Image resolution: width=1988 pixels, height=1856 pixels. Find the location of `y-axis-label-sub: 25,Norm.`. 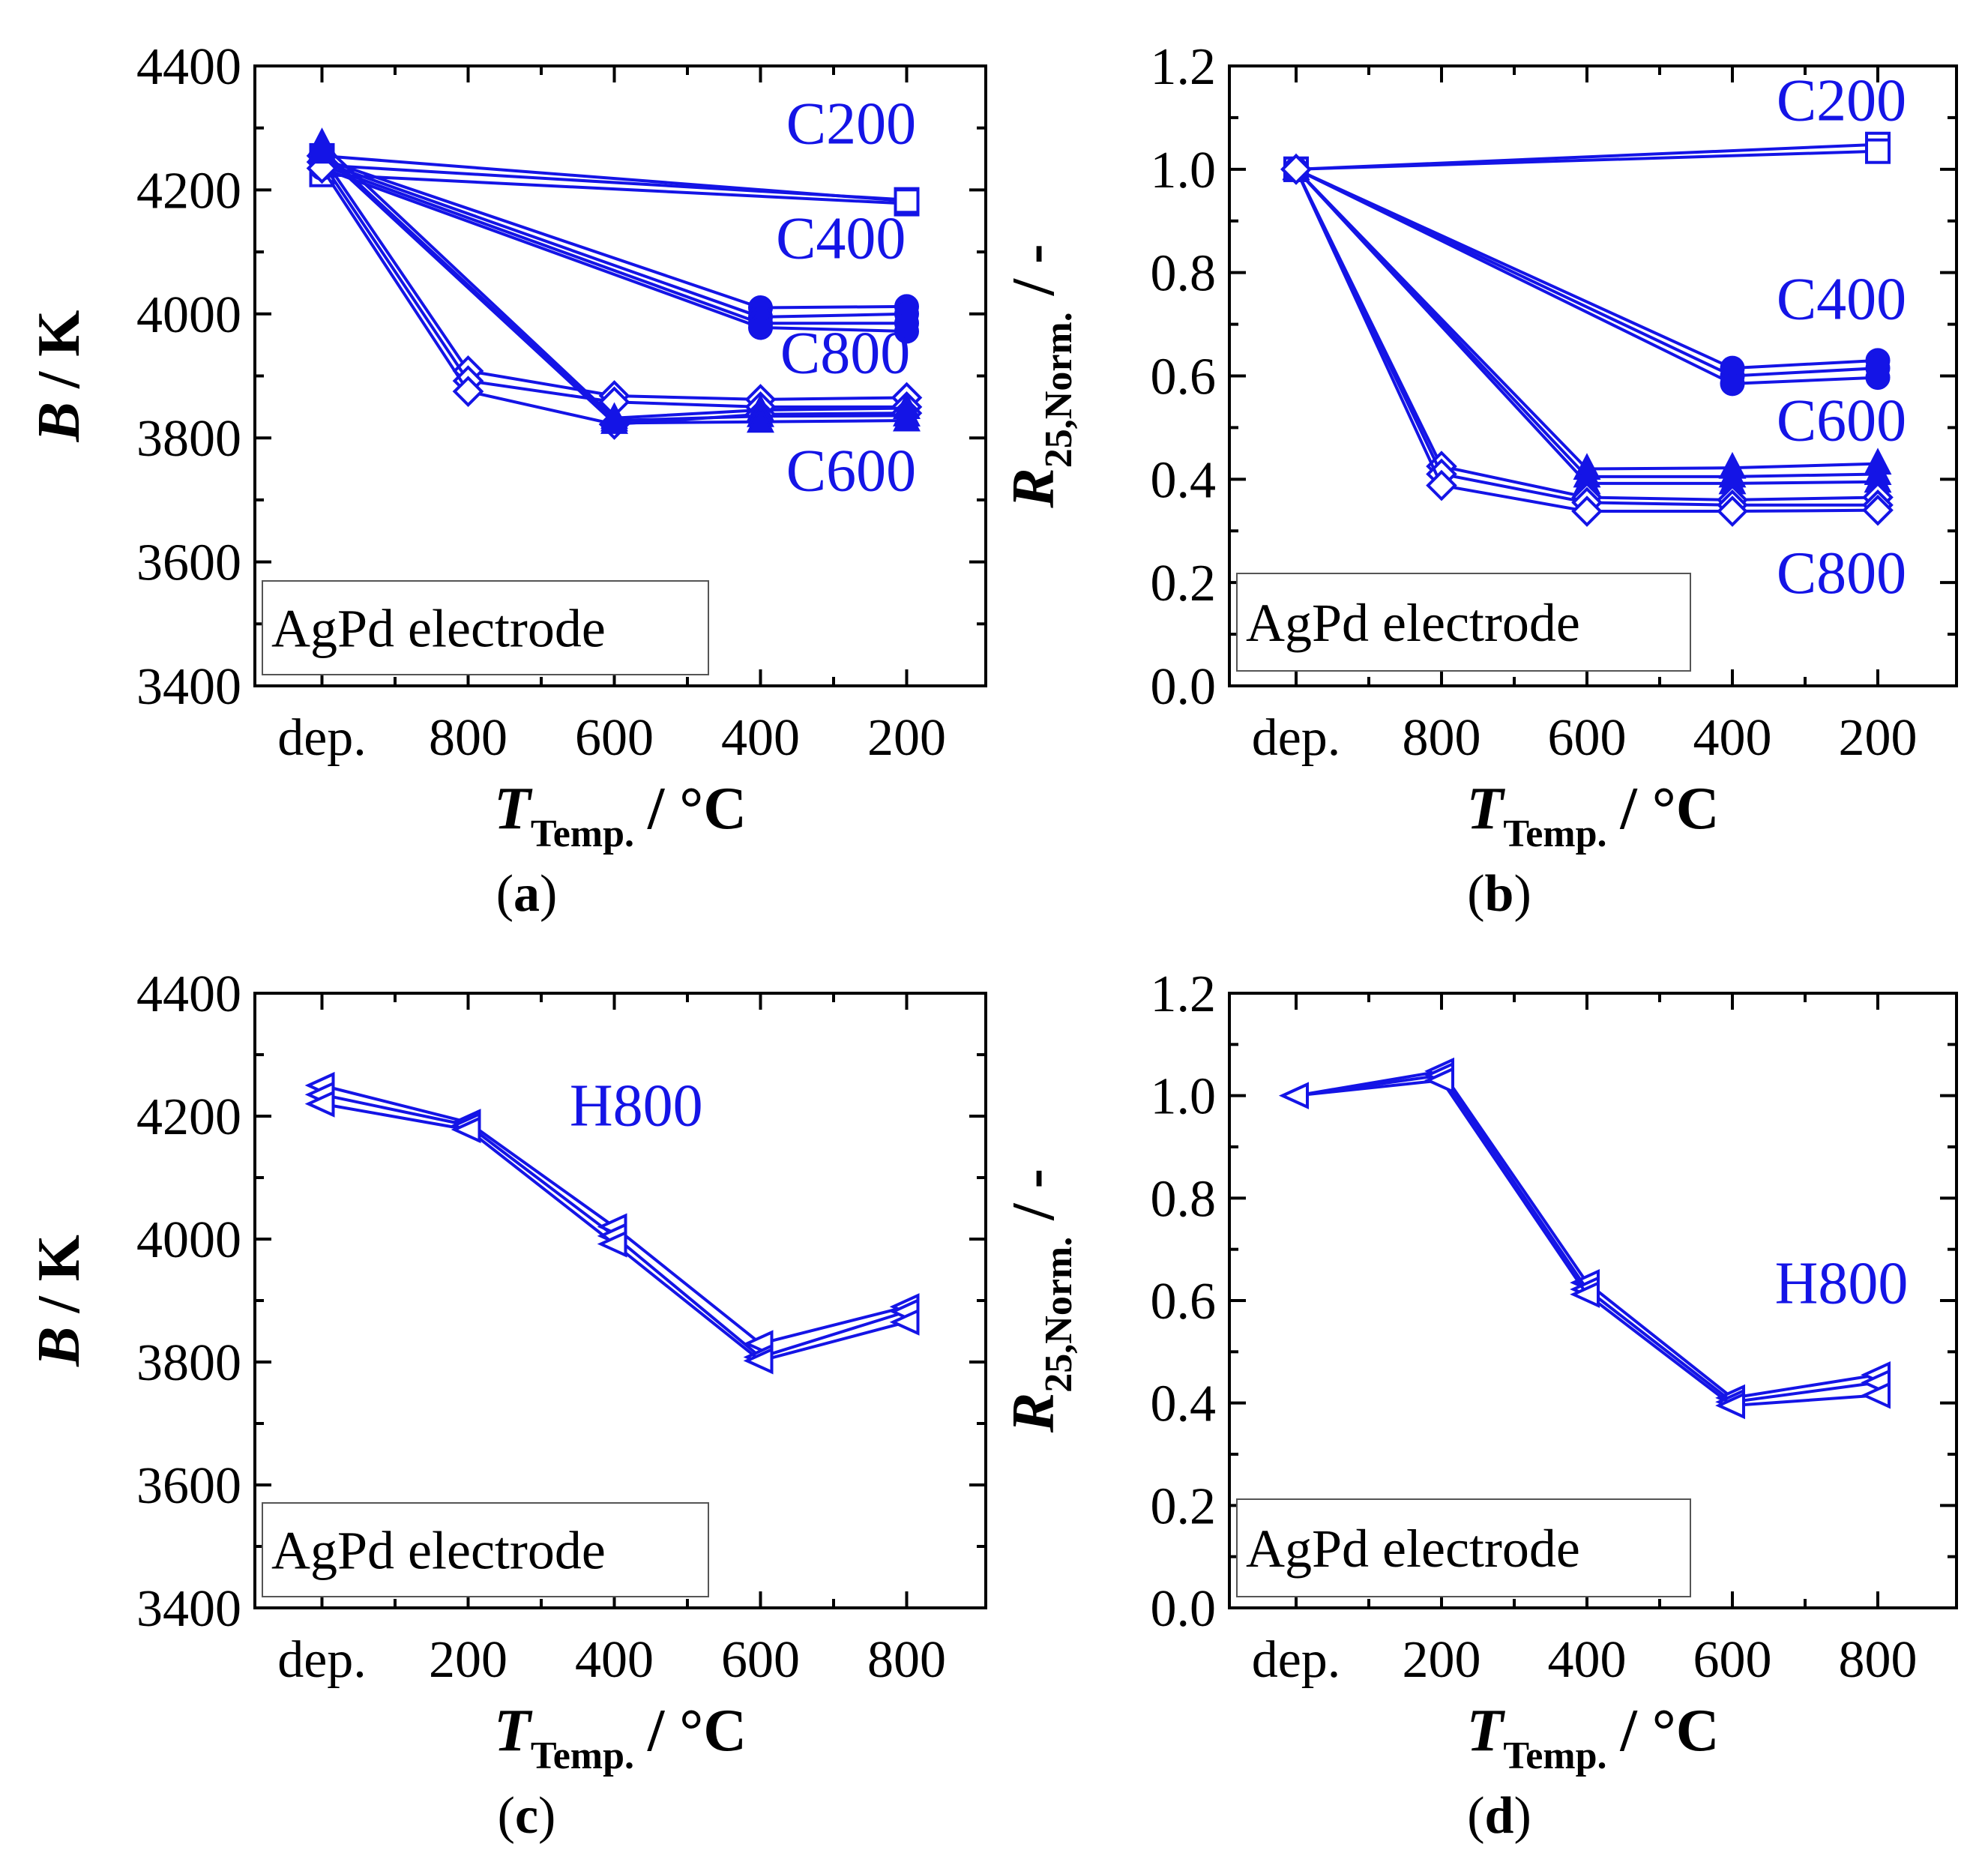

y-axis-label-sub: 25,Norm. is located at coordinates (1058, 390).